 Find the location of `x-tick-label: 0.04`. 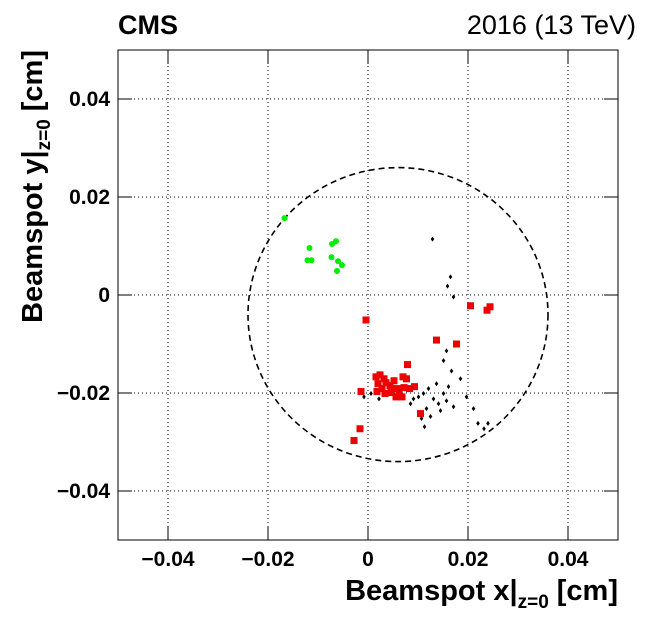

x-tick-label: 0.04 is located at coordinates (568, 559).